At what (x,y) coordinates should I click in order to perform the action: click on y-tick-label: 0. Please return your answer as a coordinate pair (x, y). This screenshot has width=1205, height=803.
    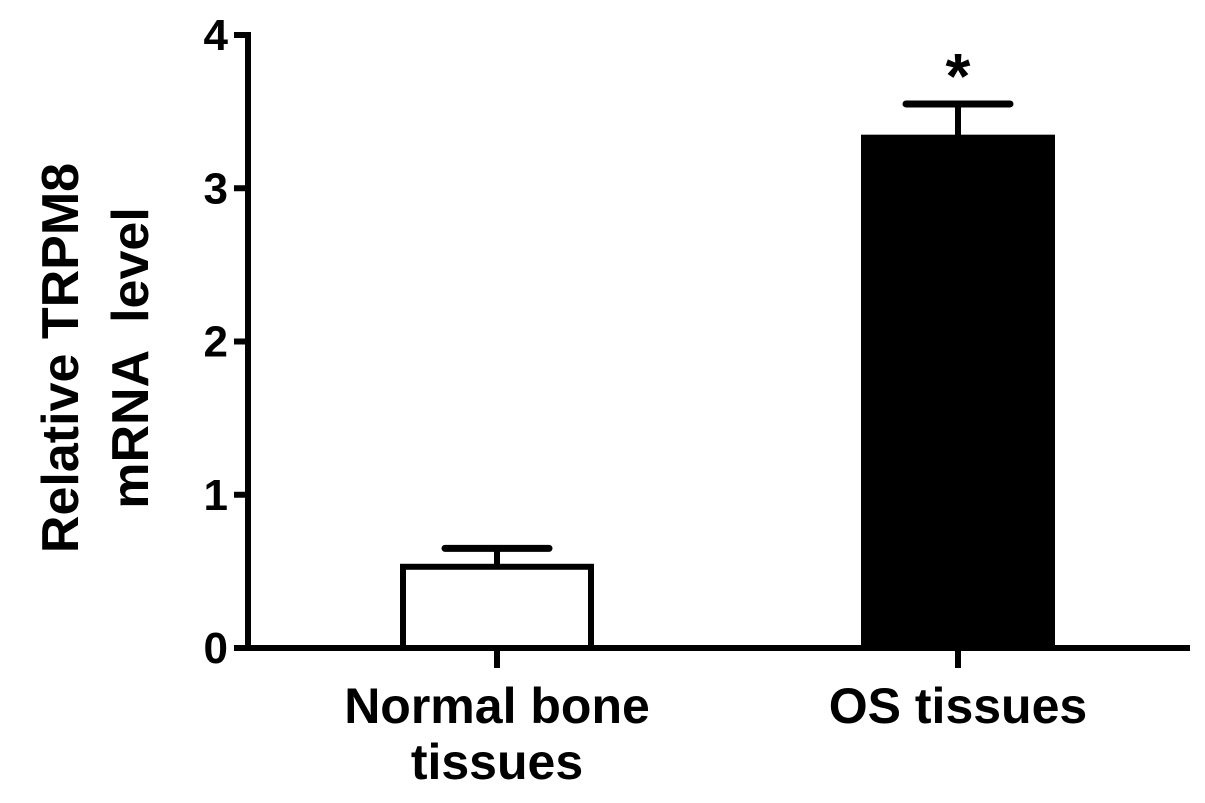
    Looking at the image, I should click on (216, 648).